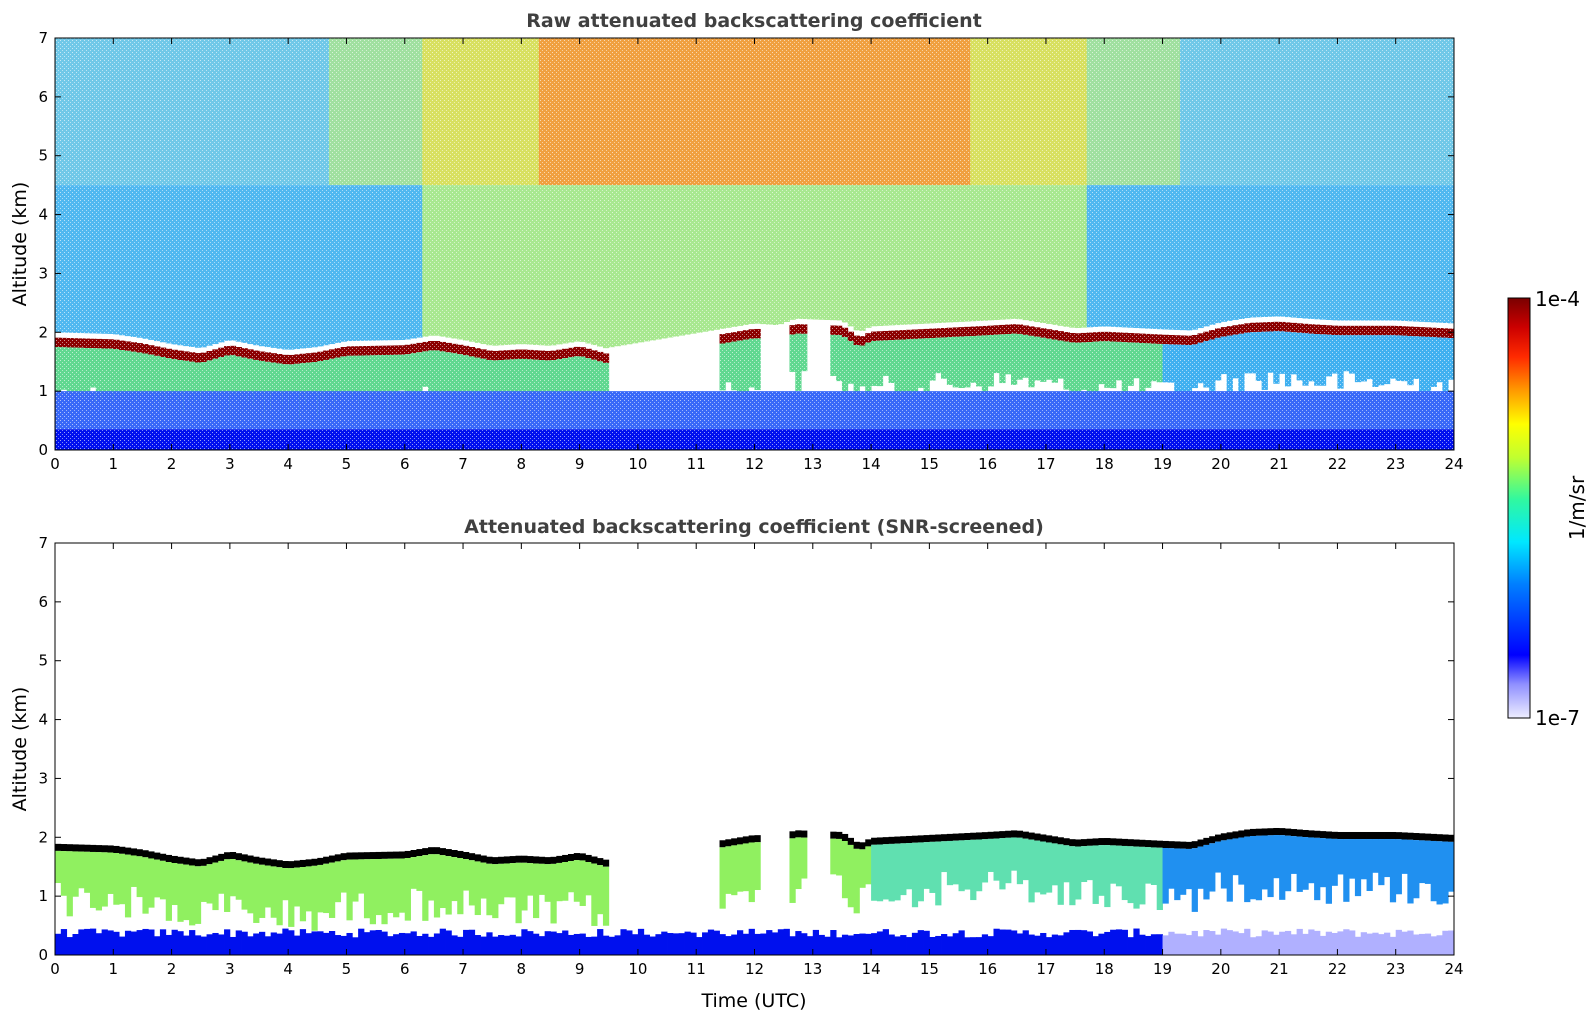 This screenshot has width=1595, height=1020. Describe the element at coordinates (43, 602) in the screenshot. I see `y-tick-label: 6` at that location.